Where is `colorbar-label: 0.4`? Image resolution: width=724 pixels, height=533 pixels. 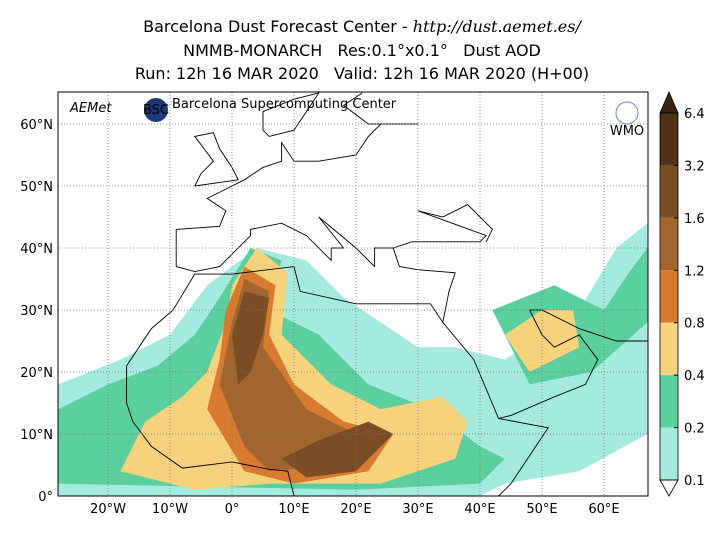 colorbar-label: 0.4 is located at coordinates (694, 376).